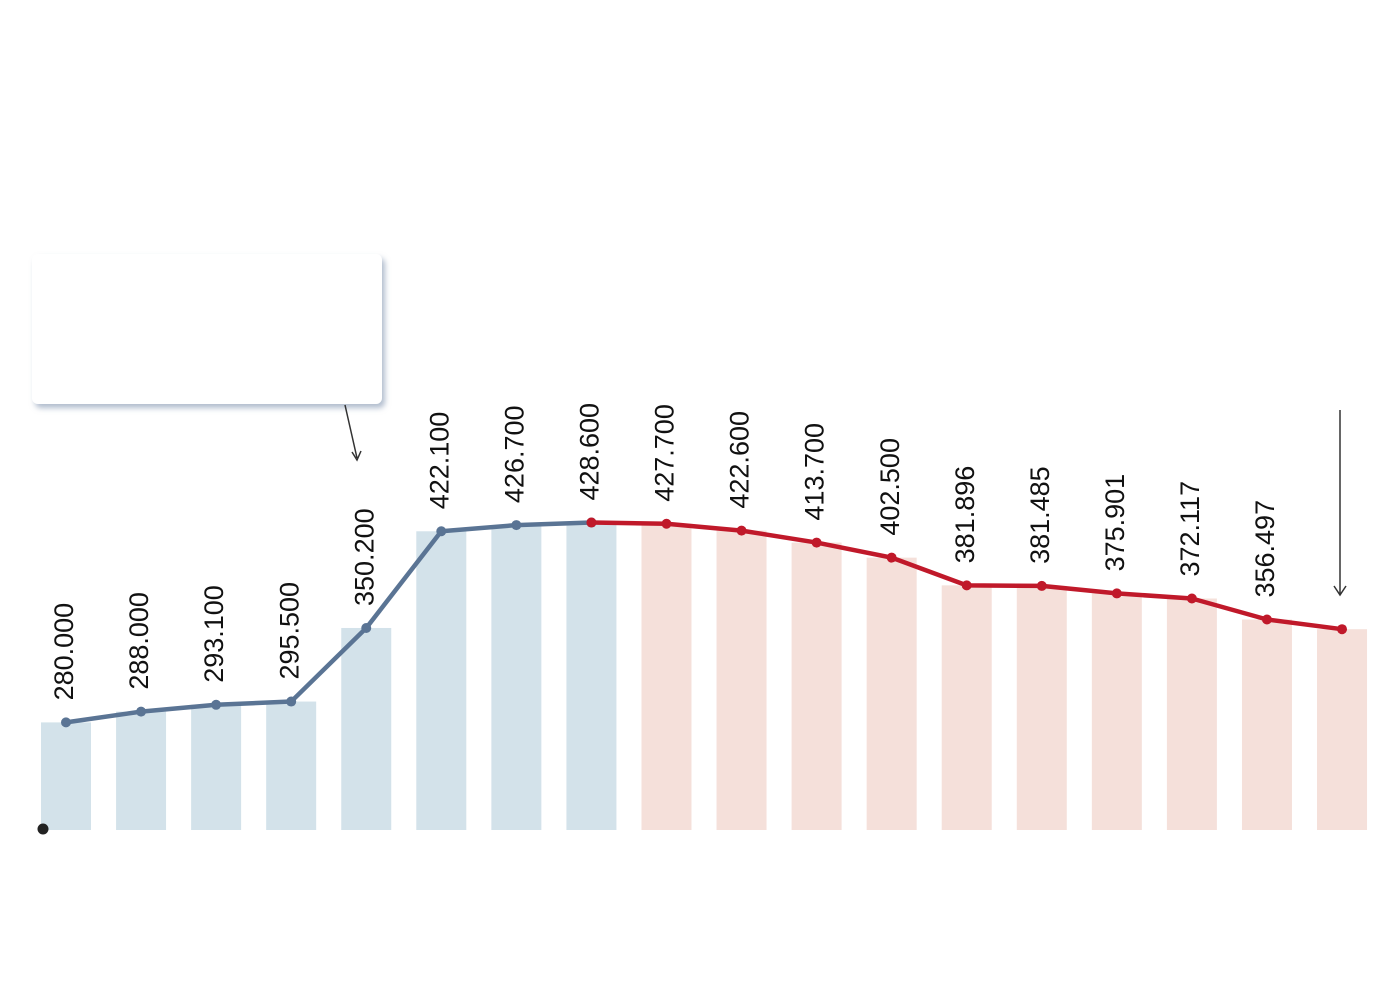 The height and width of the screenshot is (1000, 1400). Describe the element at coordinates (43, 829) in the screenshot. I see `origin-dot` at that location.